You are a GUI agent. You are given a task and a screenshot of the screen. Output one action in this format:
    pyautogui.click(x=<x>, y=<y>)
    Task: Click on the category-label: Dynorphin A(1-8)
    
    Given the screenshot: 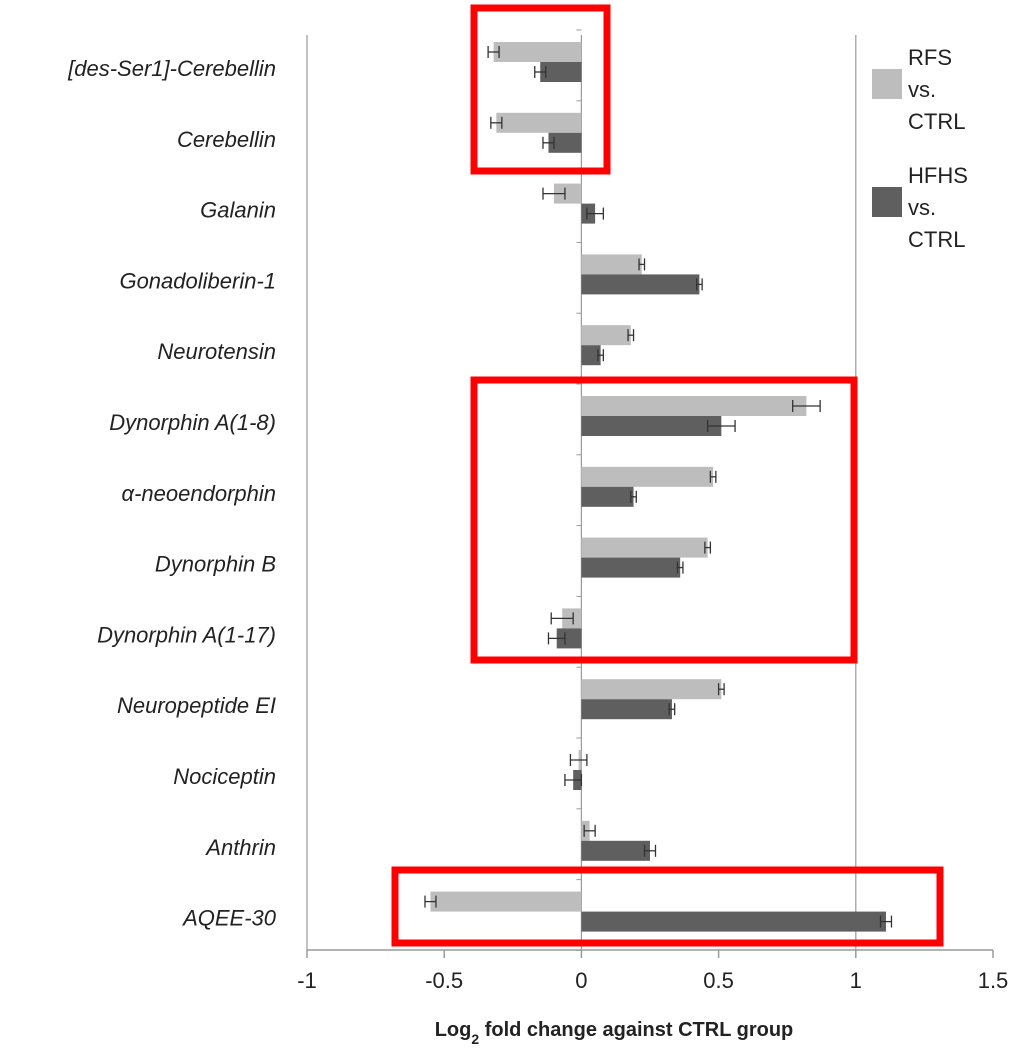 What is the action you would take?
    pyautogui.click(x=192, y=422)
    